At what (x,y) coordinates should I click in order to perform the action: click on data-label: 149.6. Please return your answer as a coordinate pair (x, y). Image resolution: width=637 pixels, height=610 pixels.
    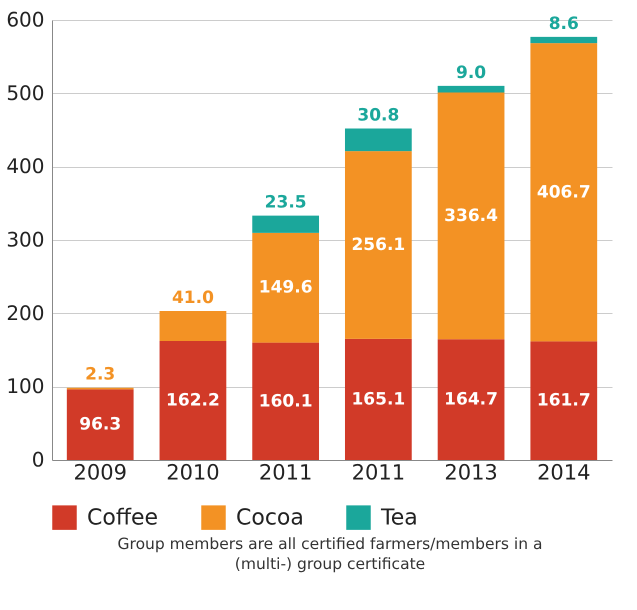
    Looking at the image, I should click on (285, 288).